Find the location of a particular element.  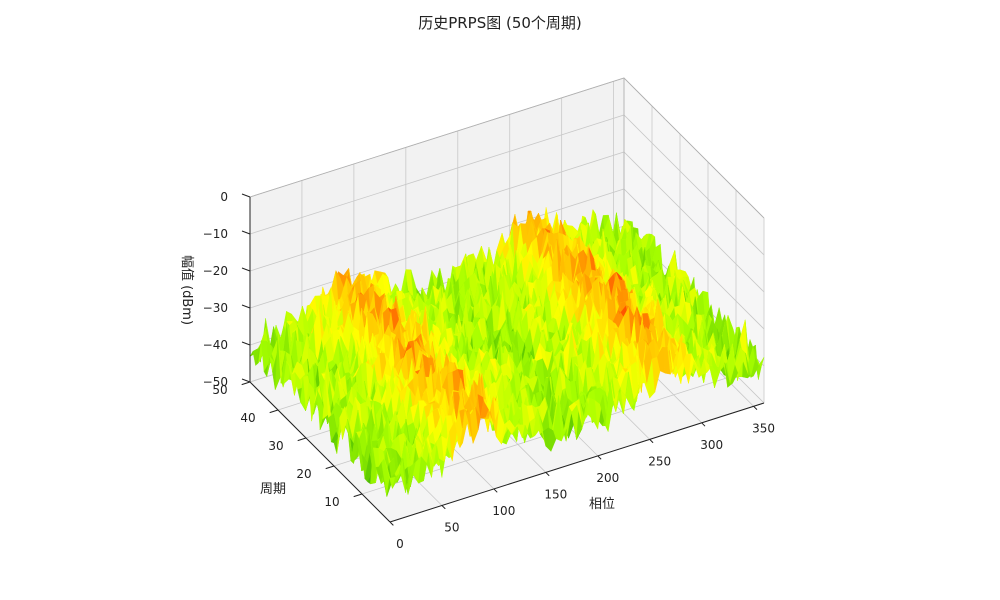

chart-title: 历史PRPS图 (50个周期) is located at coordinates (500, 23).